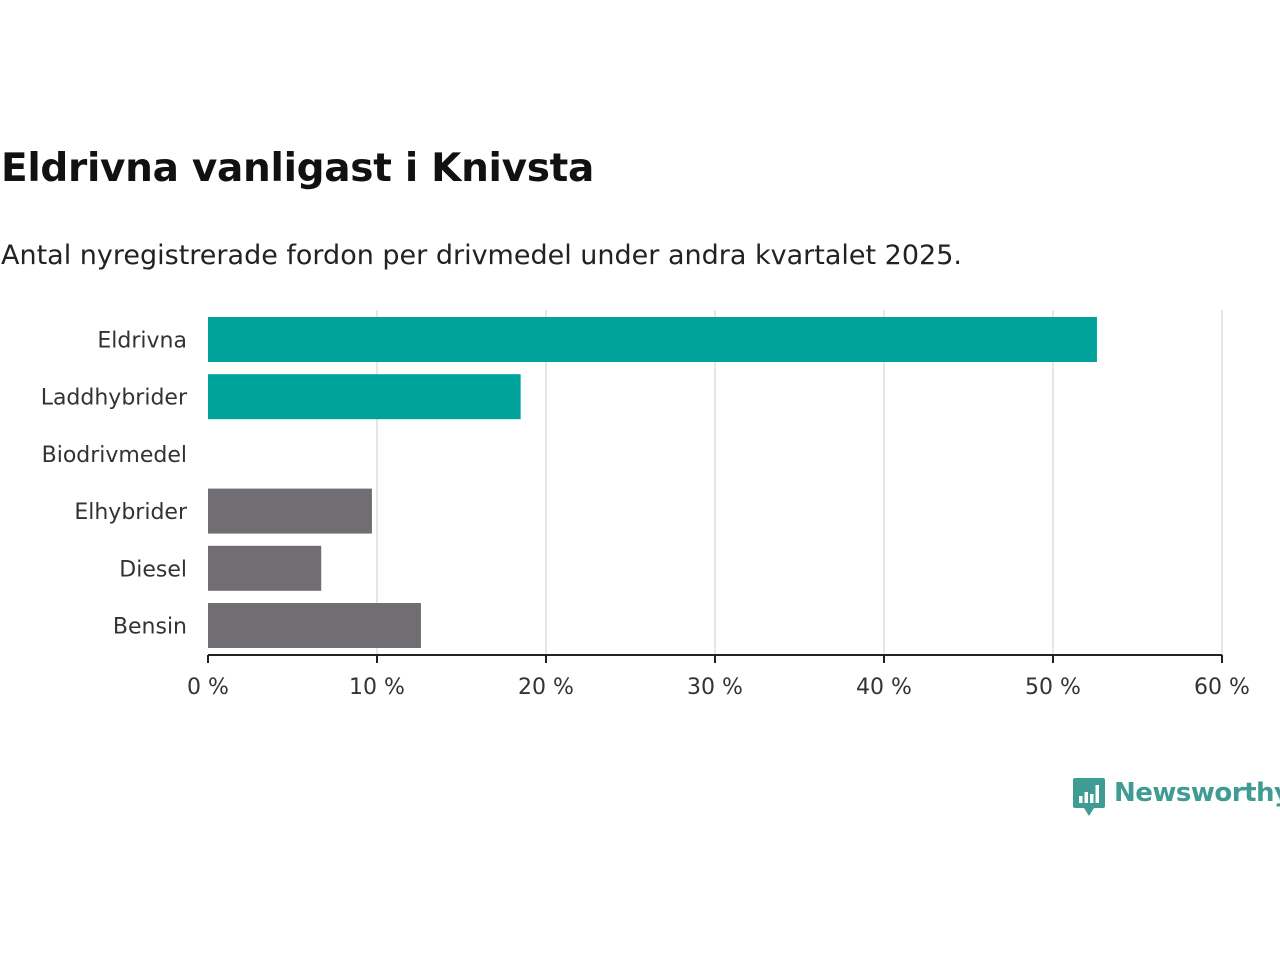 This screenshot has width=1280, height=960. I want to click on category-label: Bensin, so click(150, 627).